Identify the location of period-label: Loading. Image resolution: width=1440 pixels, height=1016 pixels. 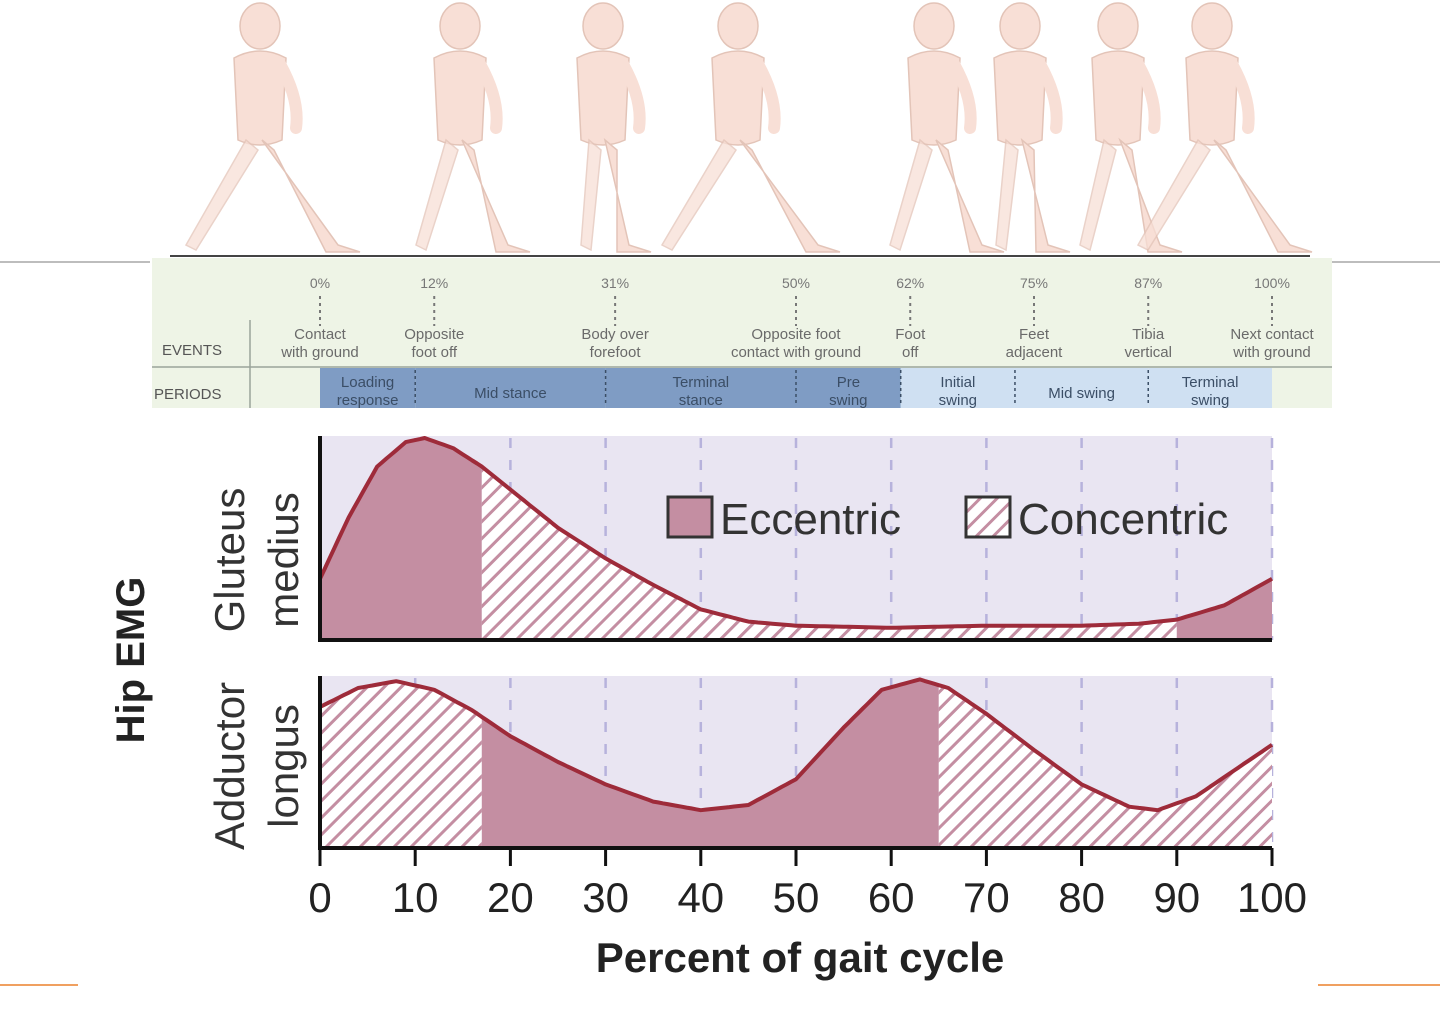
(367, 382).